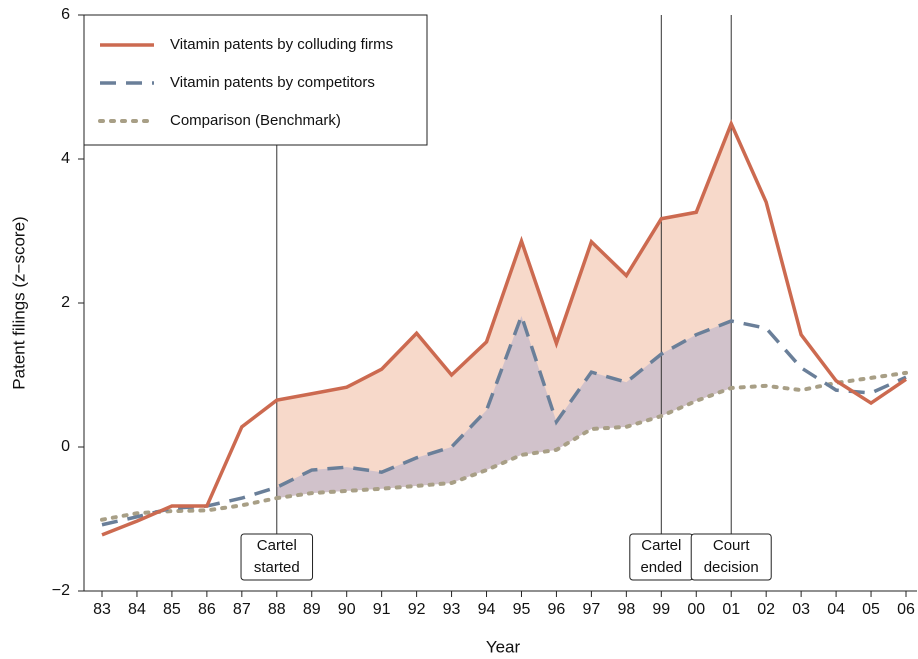 This screenshot has width=918, height=659. Describe the element at coordinates (281, 44) in the screenshot. I see `legend-label: Vitamin patents by colluding firms` at that location.